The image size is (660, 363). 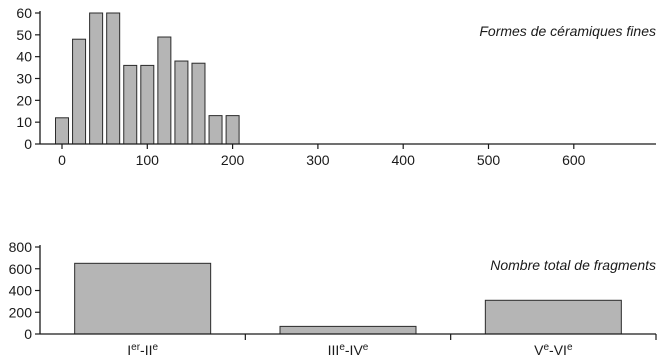 I want to click on category-text: -IV, so click(x=354, y=350).